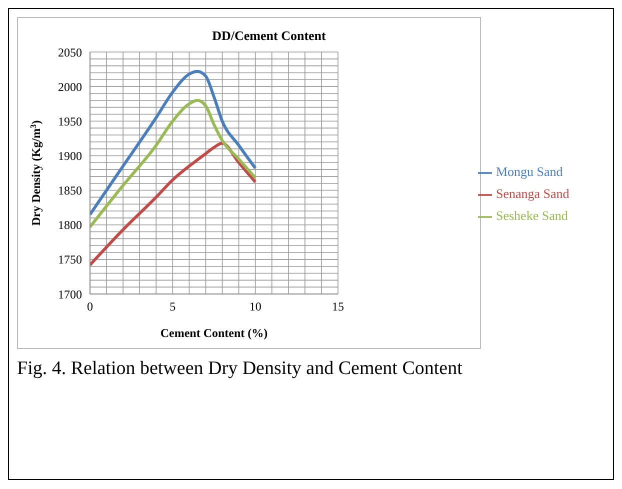  I want to click on y-tick-label: 1700, so click(70, 294).